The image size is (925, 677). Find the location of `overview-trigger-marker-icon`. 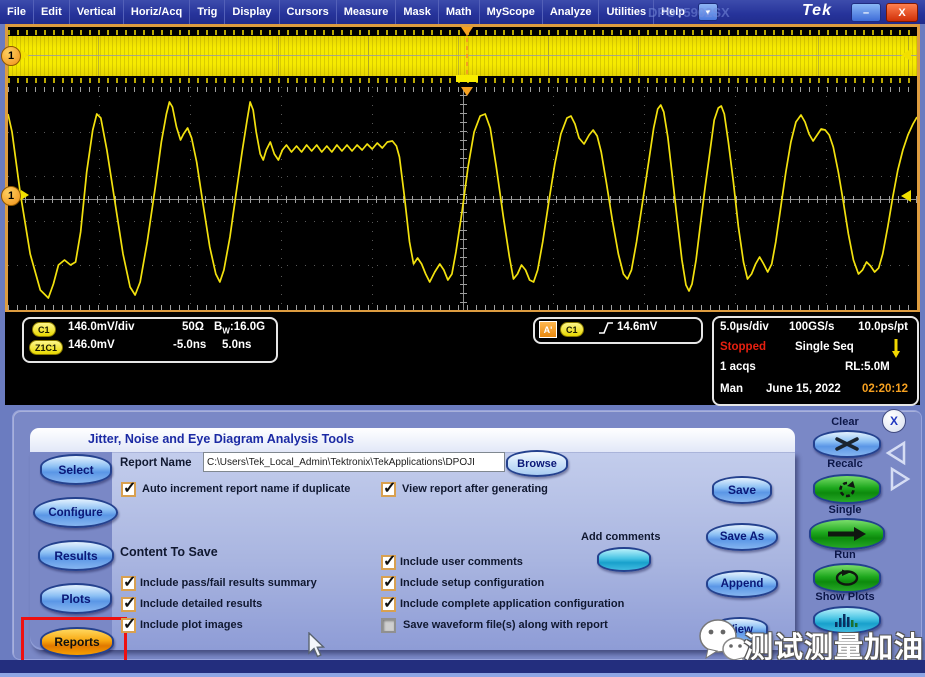

overview-trigger-marker-icon is located at coordinates (467, 31).